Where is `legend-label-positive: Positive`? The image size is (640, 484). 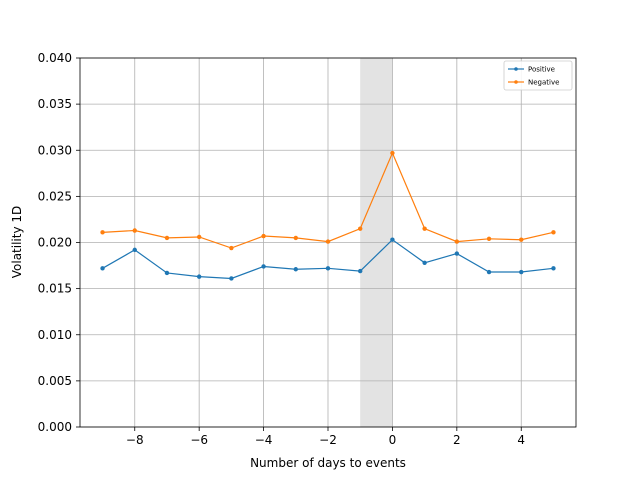 legend-label-positive: Positive is located at coordinates (541, 70).